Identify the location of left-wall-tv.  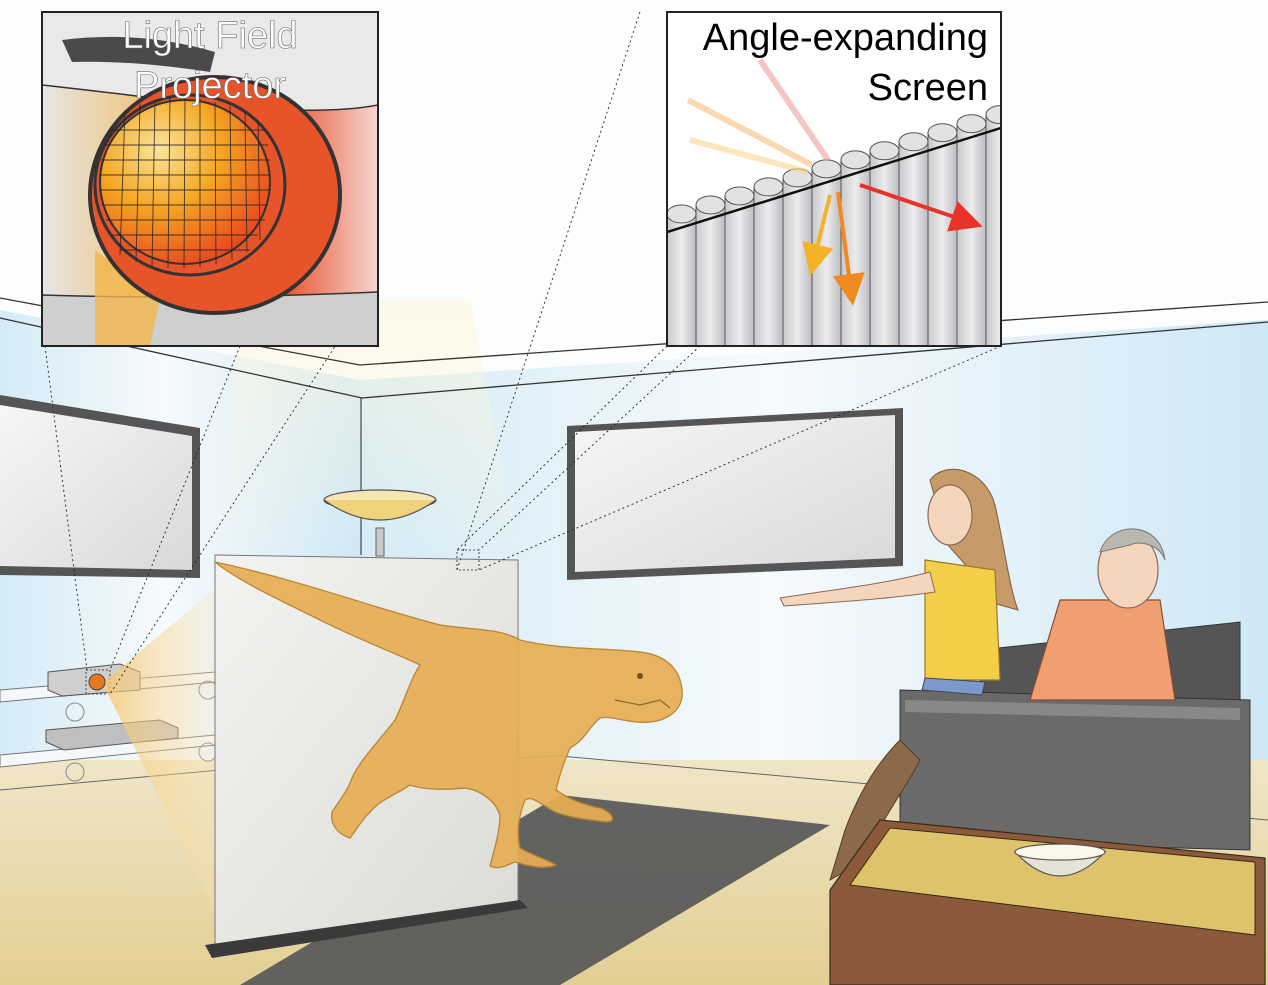
(100, 486).